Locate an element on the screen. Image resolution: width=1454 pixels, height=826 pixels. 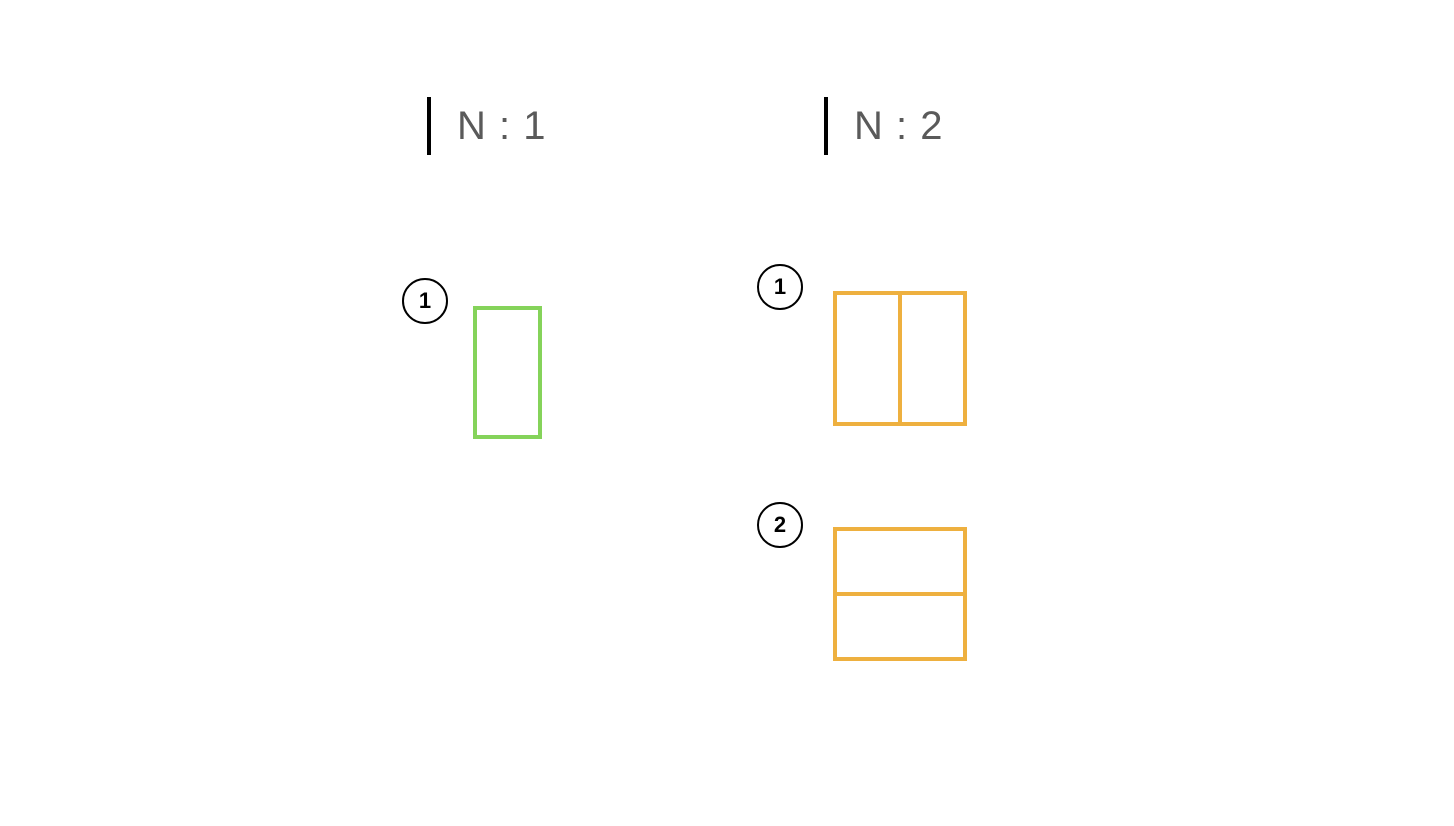
layout-n2-1-vertical-split is located at coordinates (900, 358).